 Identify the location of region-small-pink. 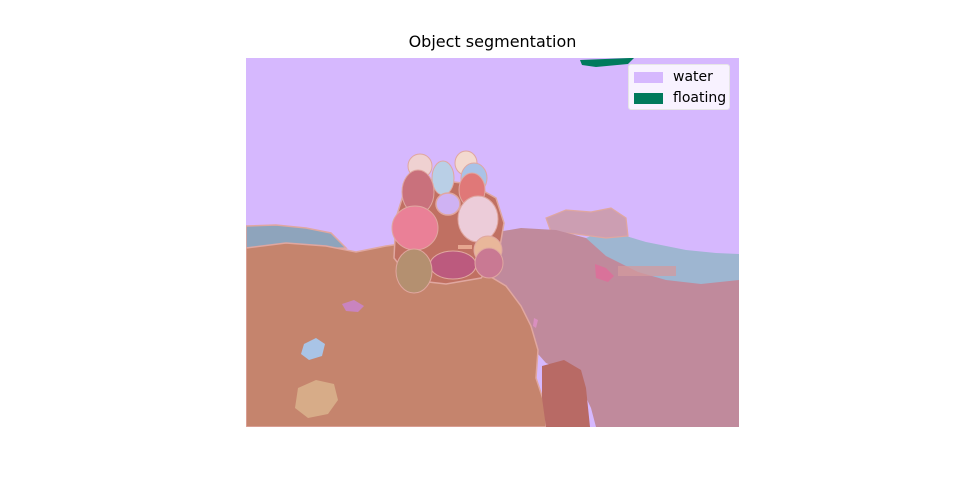
(604, 273).